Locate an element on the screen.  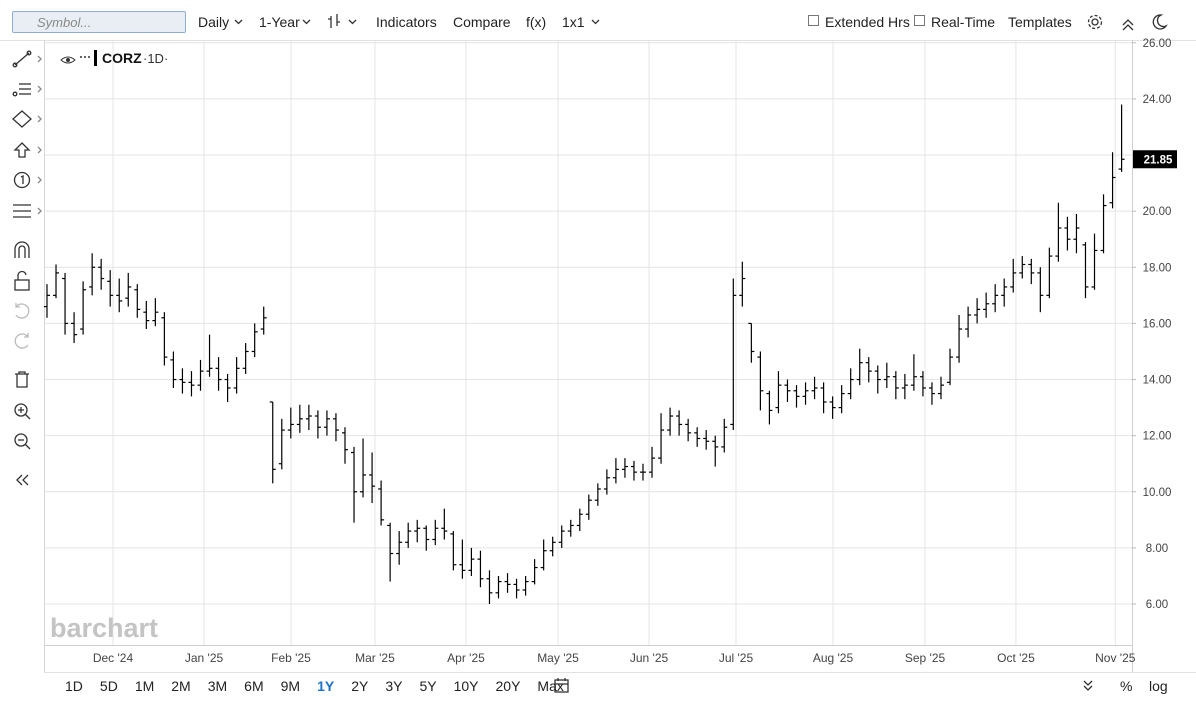
x-tick-label: Mar '25 is located at coordinates (375, 658).